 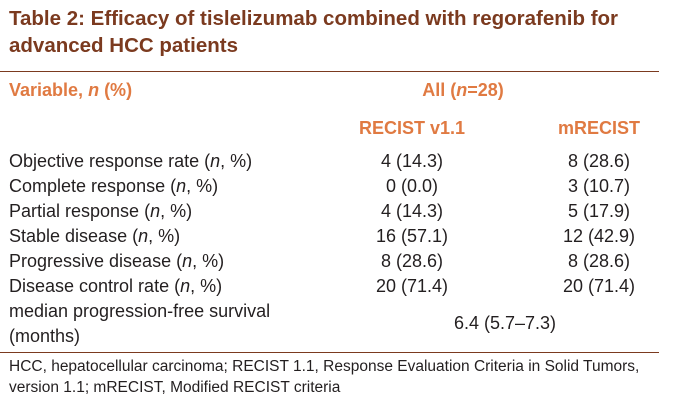 What do you see at coordinates (412, 236) in the screenshot?
I see `recist-value: 16 (57.1)` at bounding box center [412, 236].